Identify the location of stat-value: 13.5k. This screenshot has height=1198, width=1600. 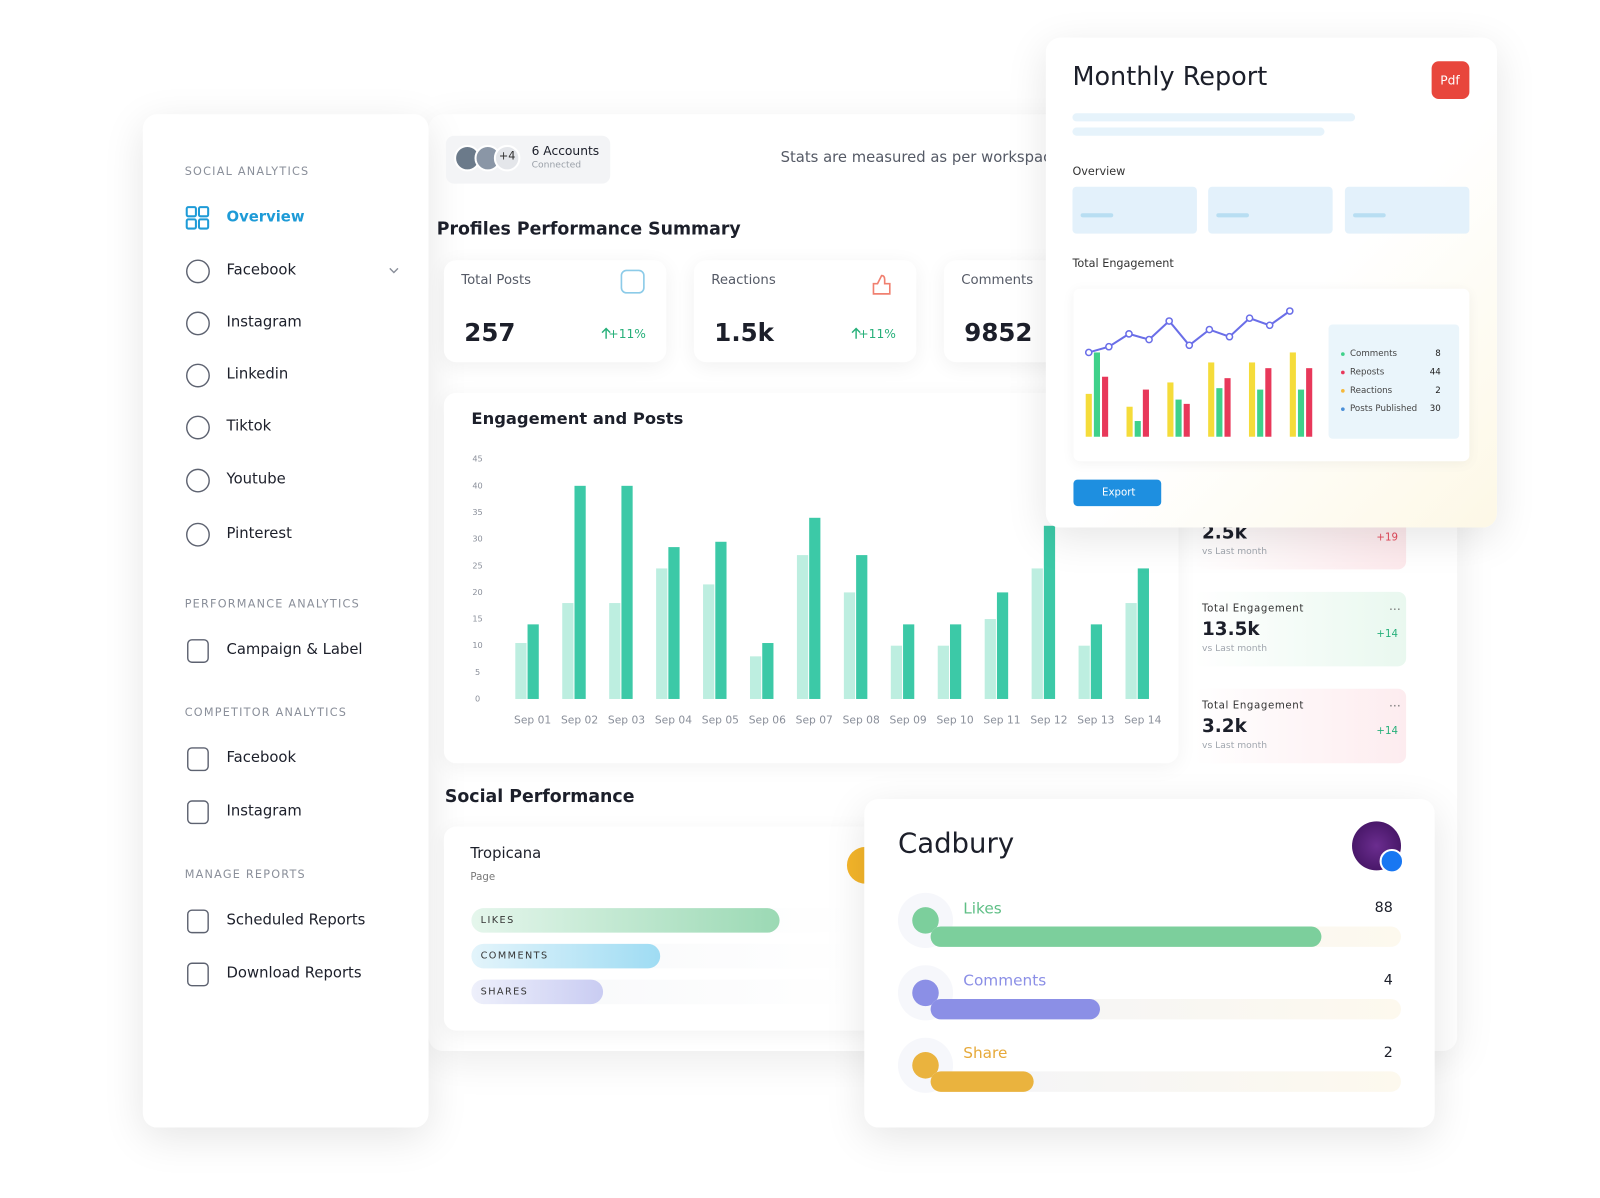
(1231, 629).